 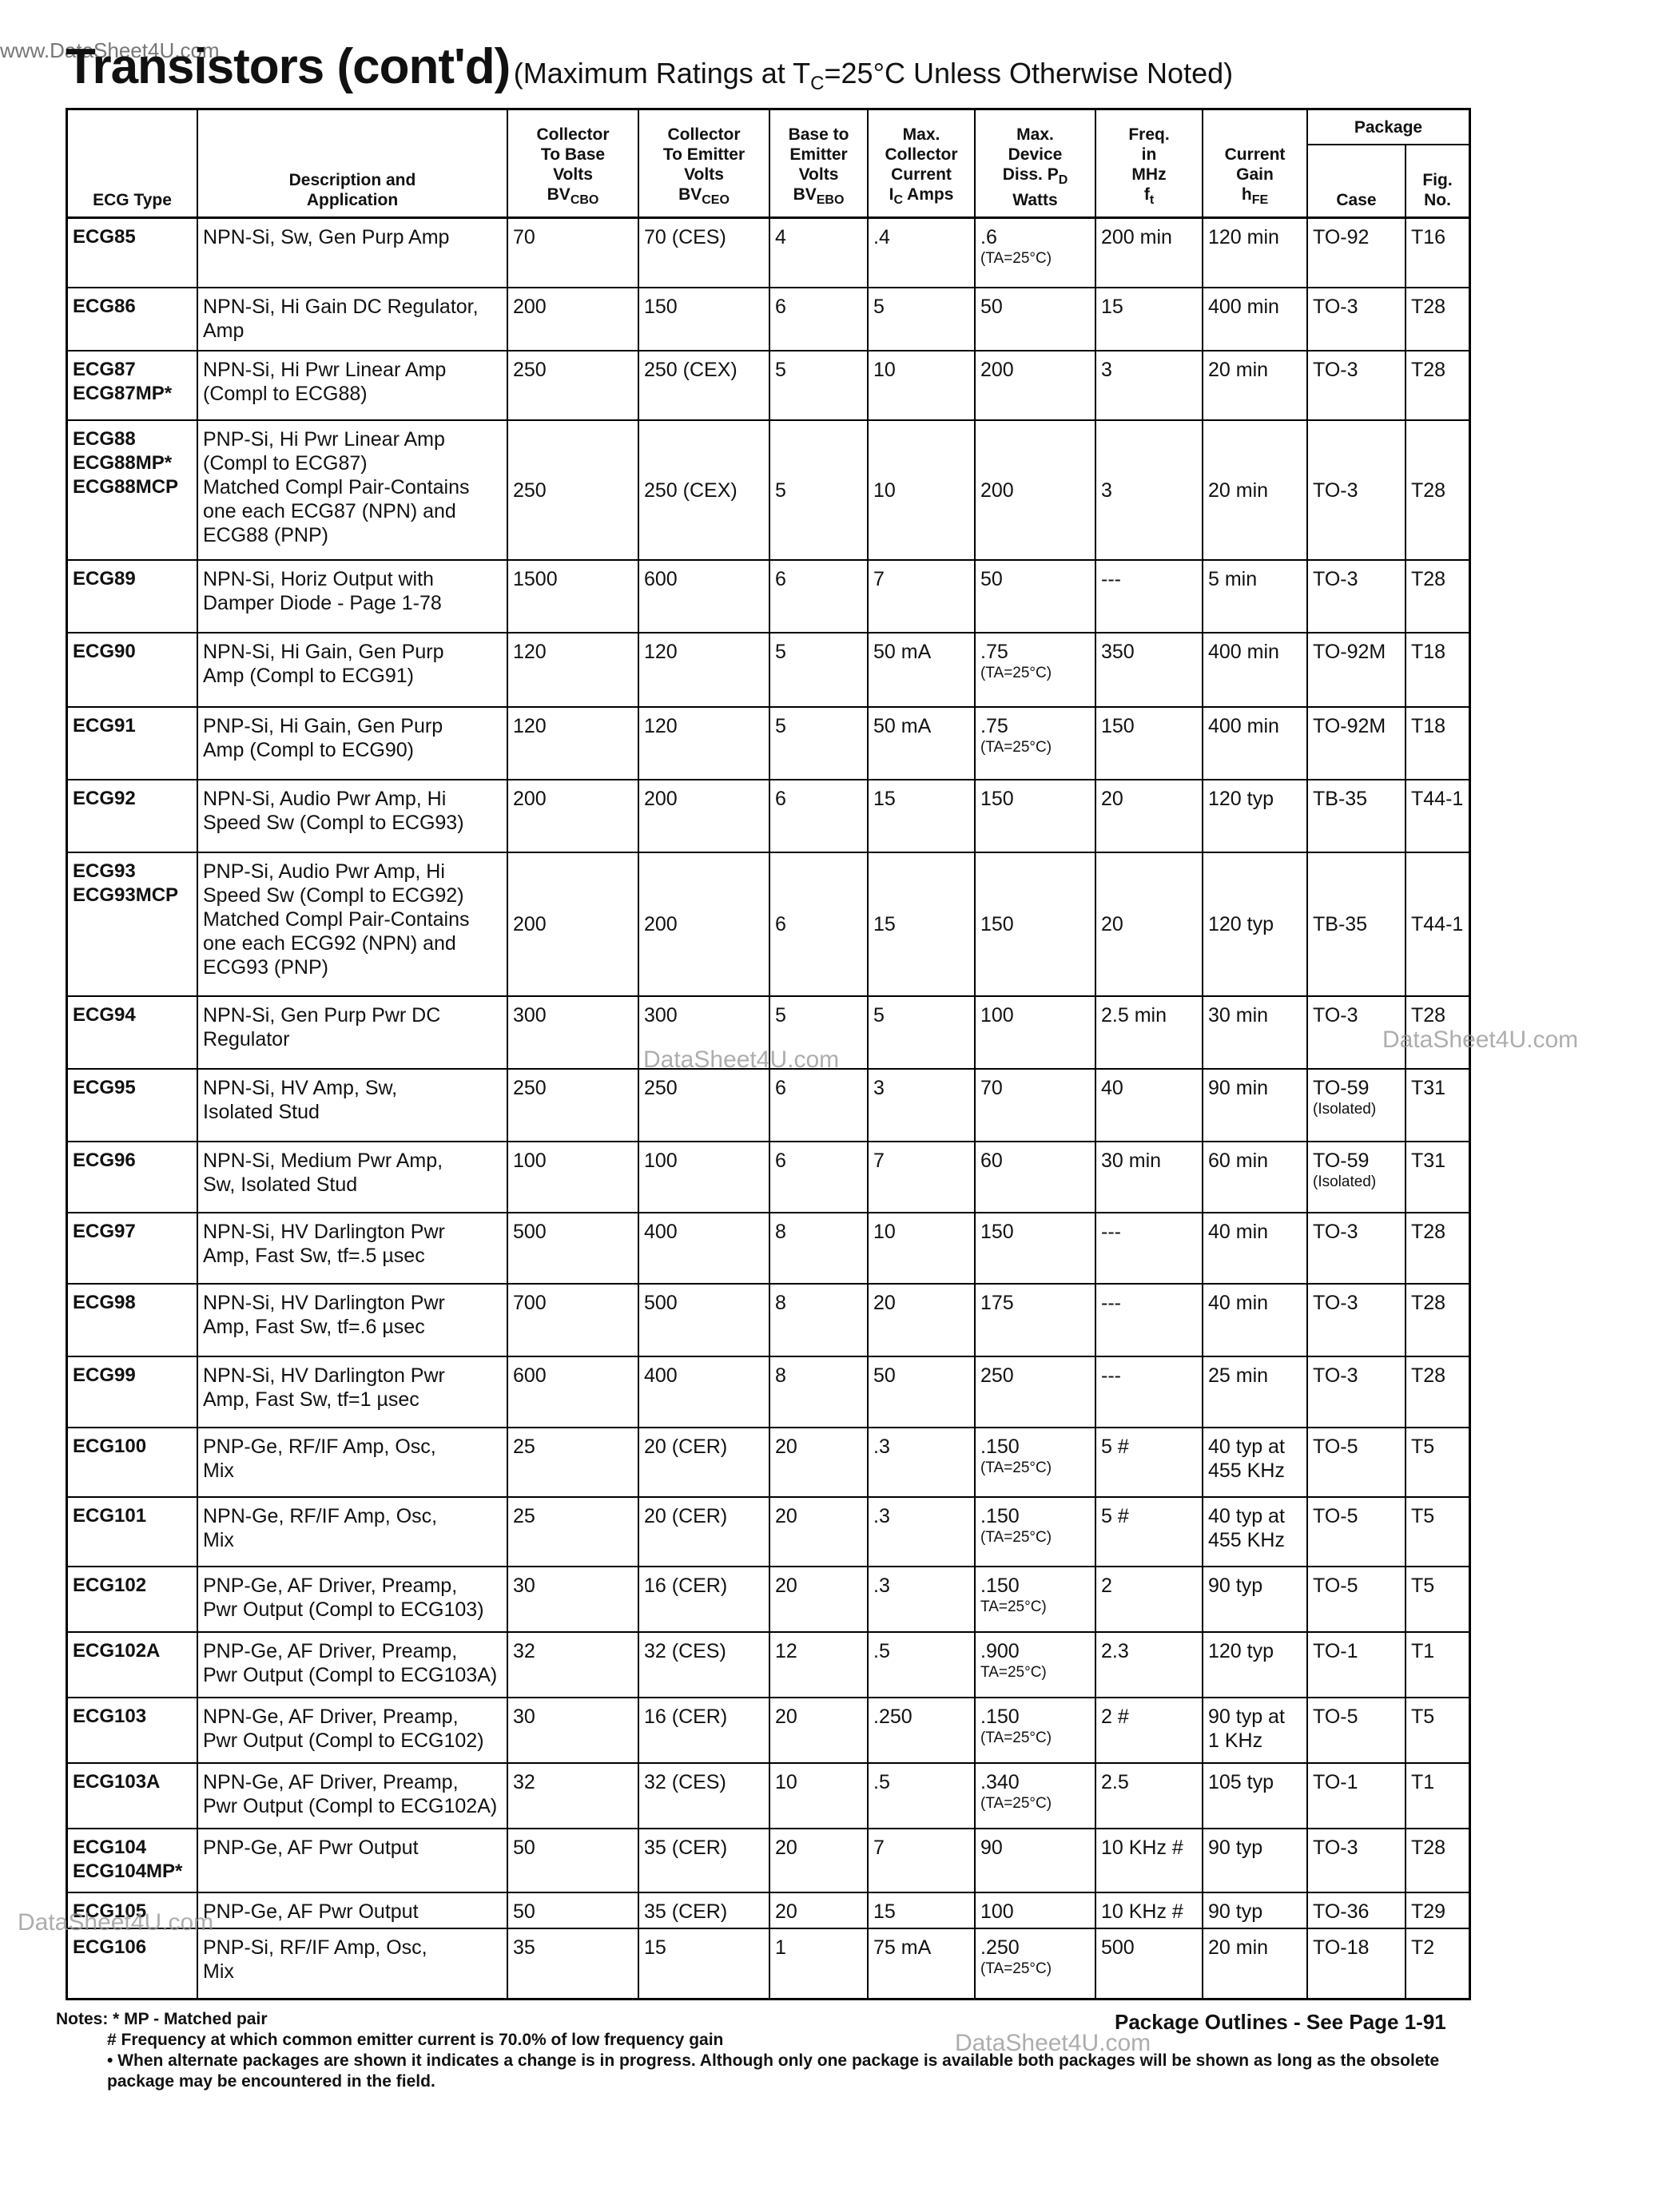 I want to click on cell: TO-1, so click(x=1357, y=1665).